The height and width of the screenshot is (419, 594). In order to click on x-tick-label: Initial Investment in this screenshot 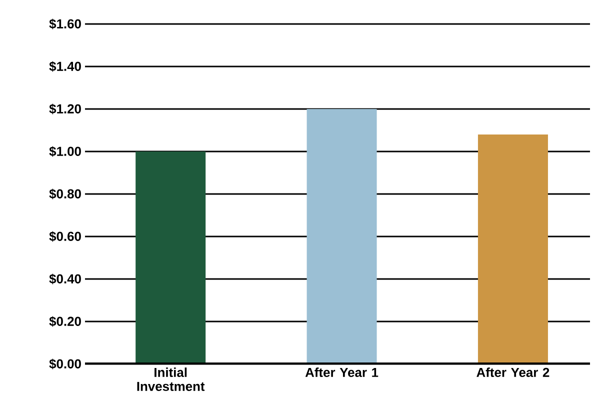, I will do `click(171, 379)`.